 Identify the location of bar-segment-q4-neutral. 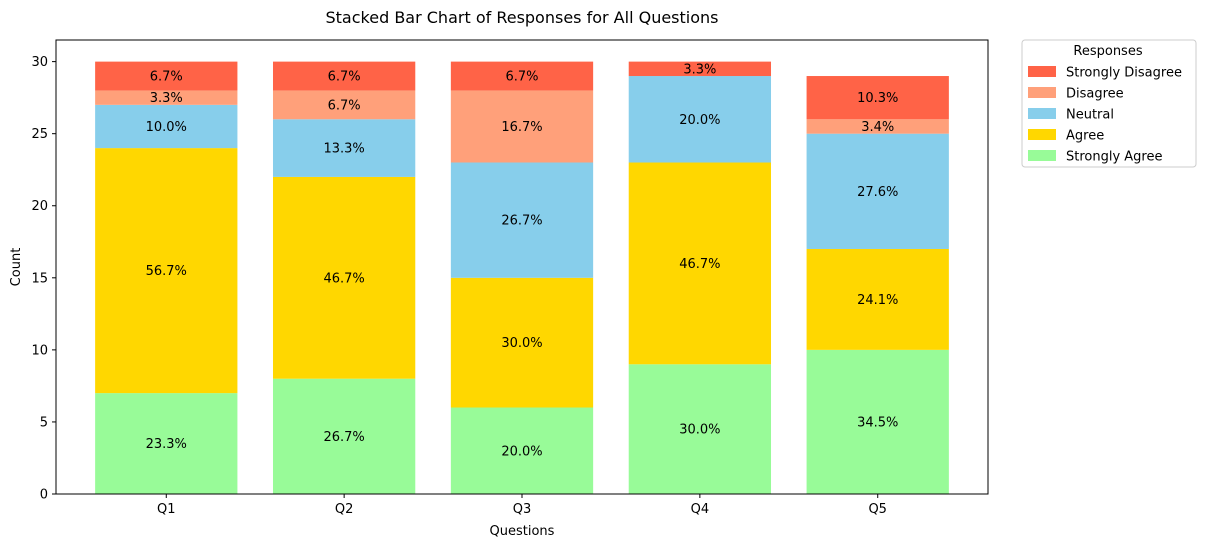
(700, 119).